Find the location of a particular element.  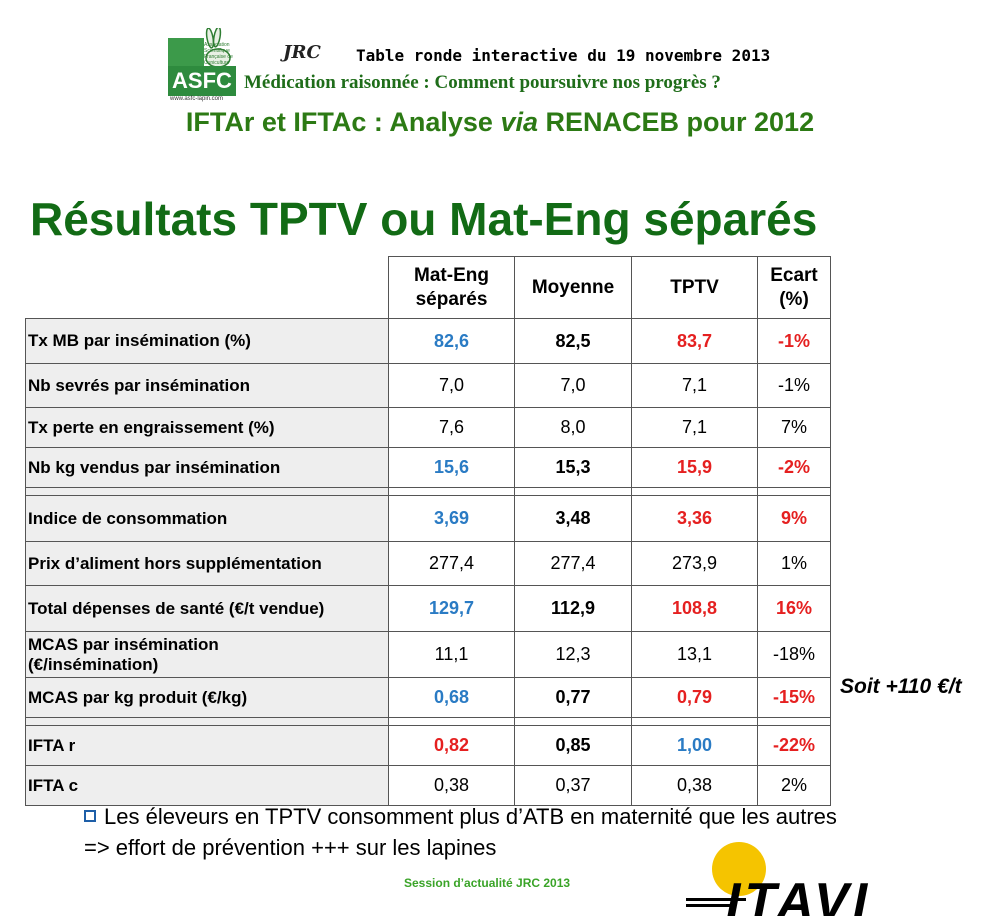

row-label: IFTA r is located at coordinates (207, 745).